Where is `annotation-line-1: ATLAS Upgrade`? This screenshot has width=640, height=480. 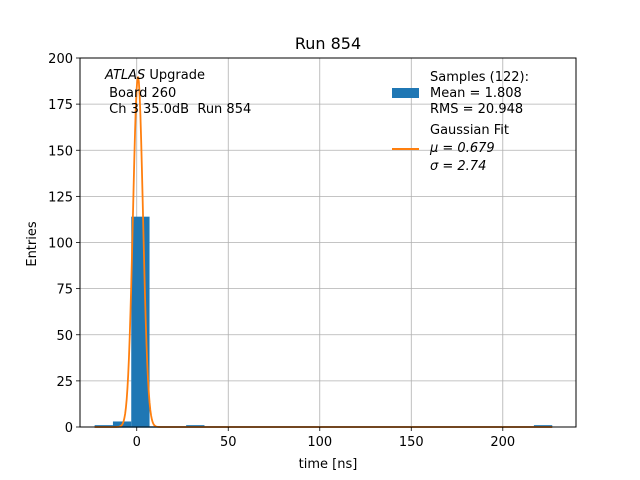 annotation-line-1: ATLAS Upgrade is located at coordinates (154, 75).